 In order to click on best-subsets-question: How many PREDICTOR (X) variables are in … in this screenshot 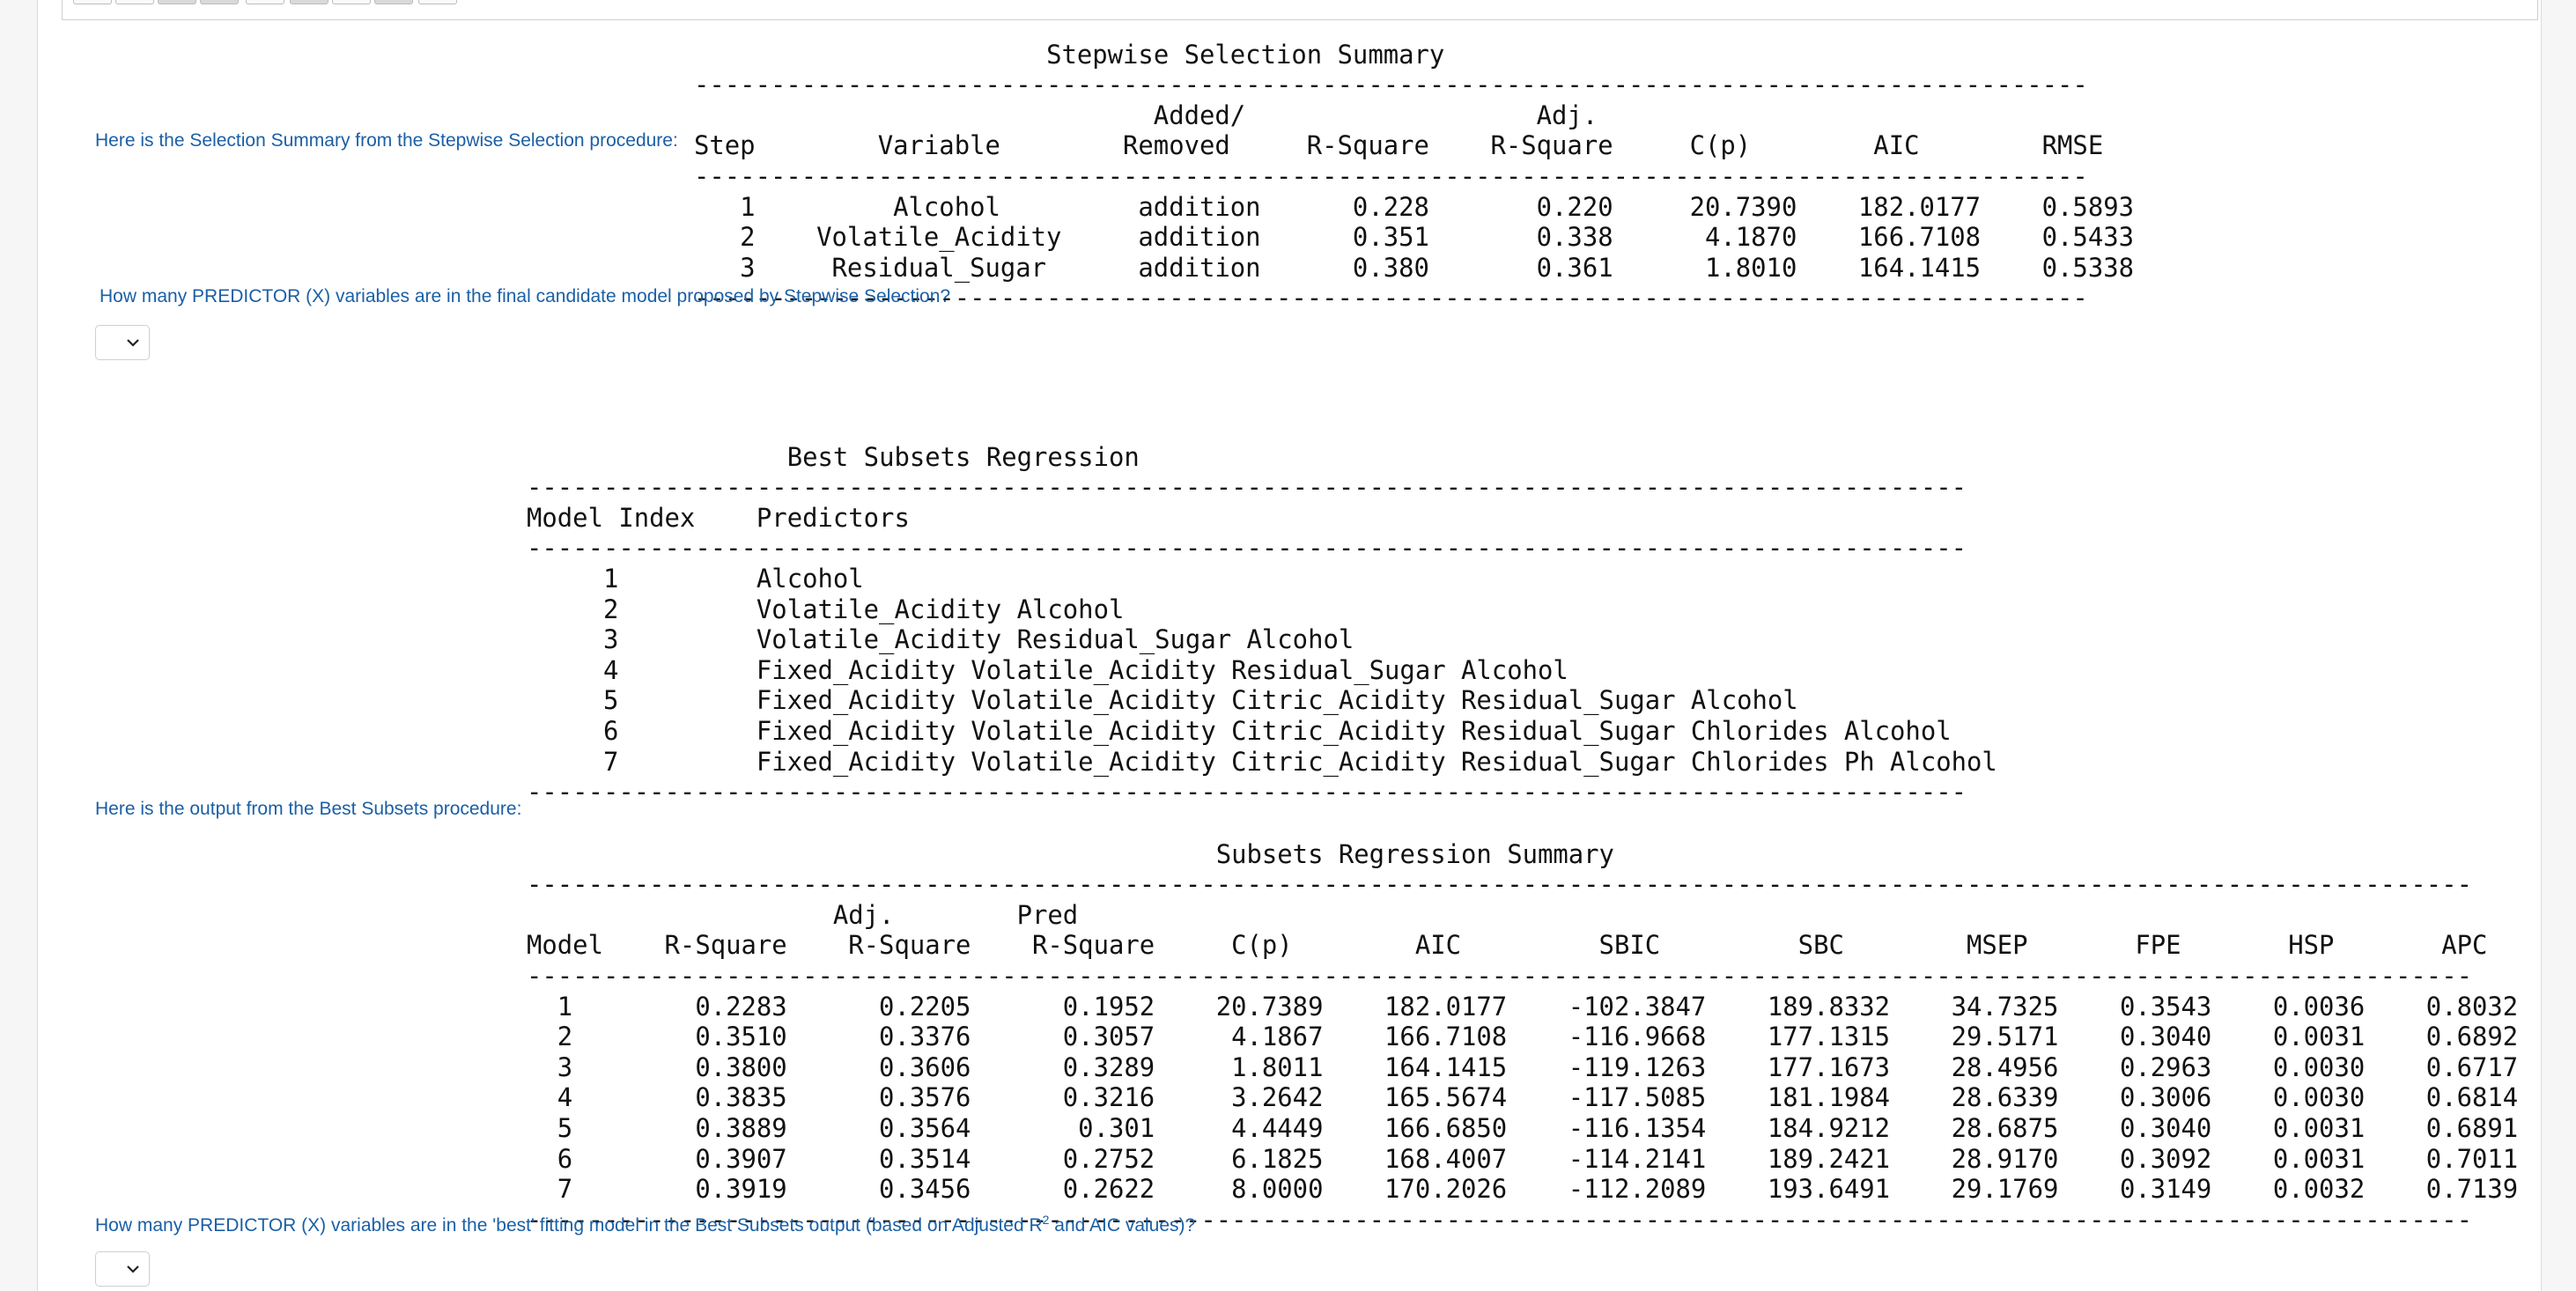, I will do `click(645, 1224)`.